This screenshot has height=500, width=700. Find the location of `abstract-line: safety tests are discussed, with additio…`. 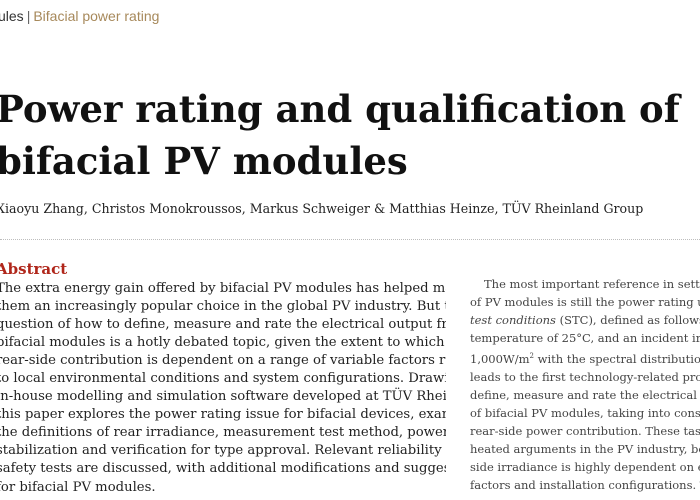

abstract-line: safety tests are discussed, with additio… is located at coordinates (223, 469).